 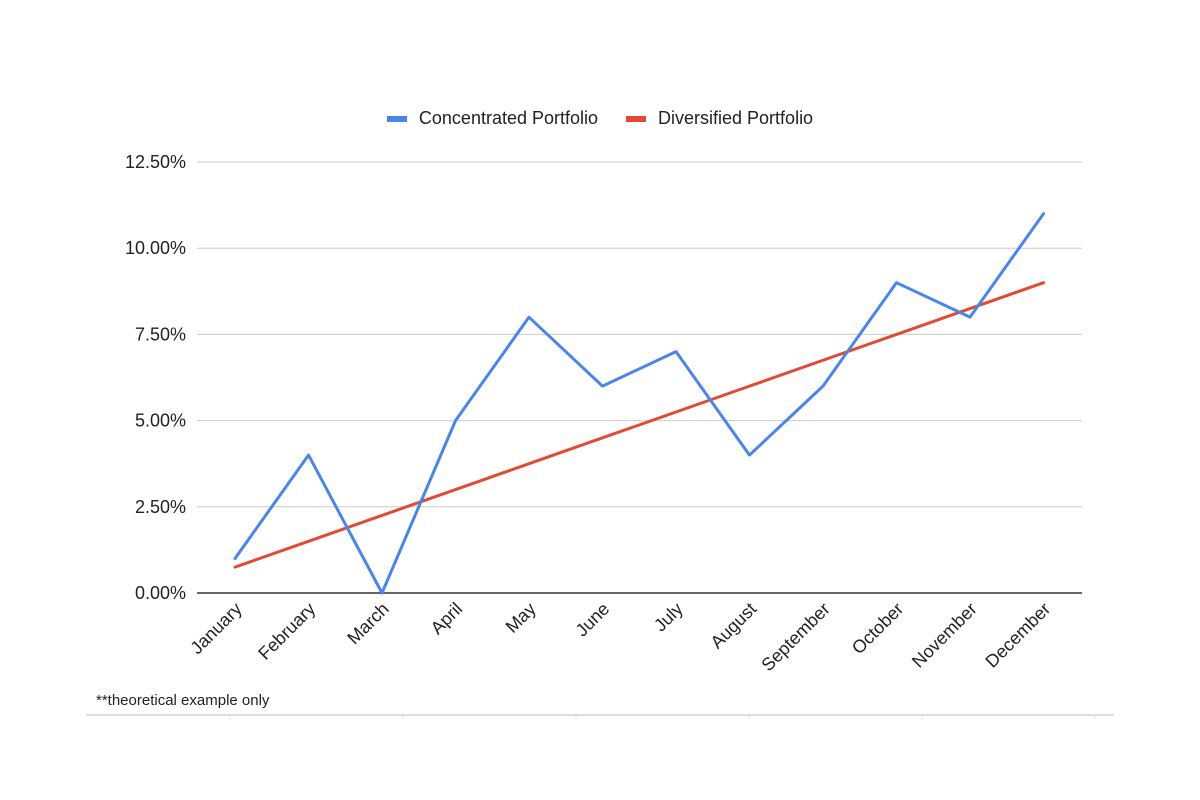 I want to click on x-tick-label: November, so click(x=944, y=635).